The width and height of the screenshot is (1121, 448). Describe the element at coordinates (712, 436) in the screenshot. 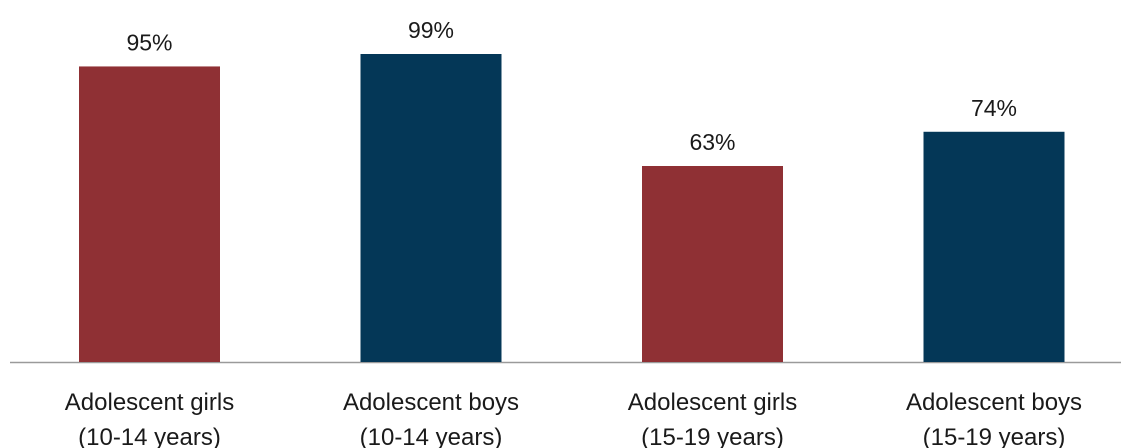

I see `category-label-3-line-2: (15-19 years)` at that location.